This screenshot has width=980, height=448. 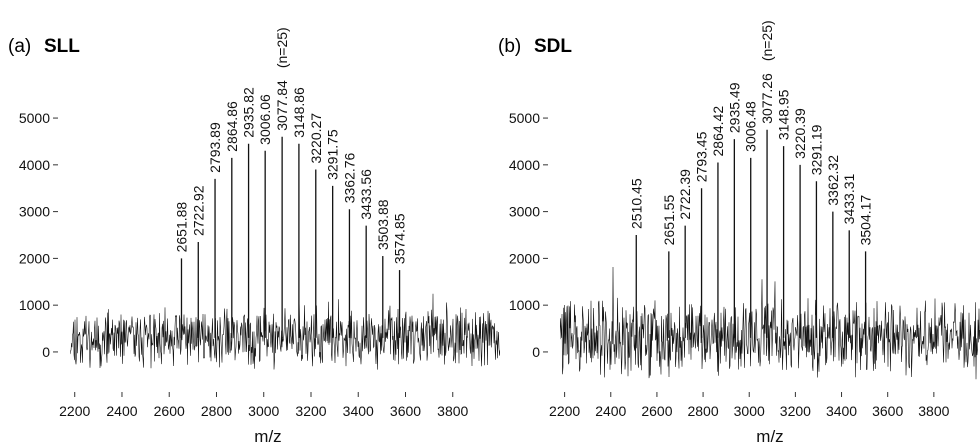 I want to click on peak-label: 3362.76, so click(x=349, y=177).